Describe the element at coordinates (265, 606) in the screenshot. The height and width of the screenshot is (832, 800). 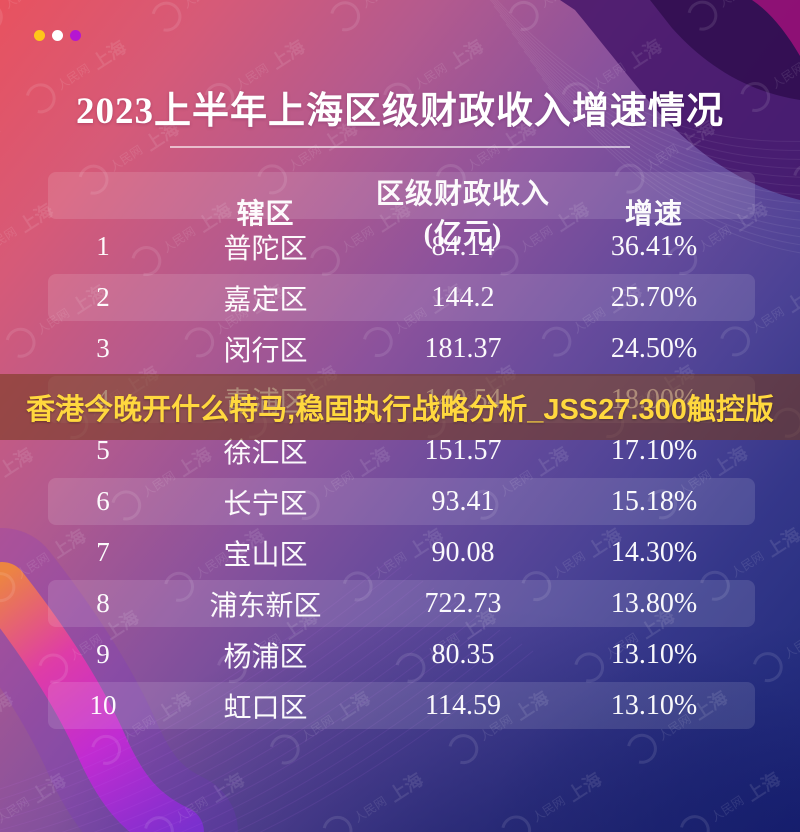
I see `cell-district: 浦东新区` at that location.